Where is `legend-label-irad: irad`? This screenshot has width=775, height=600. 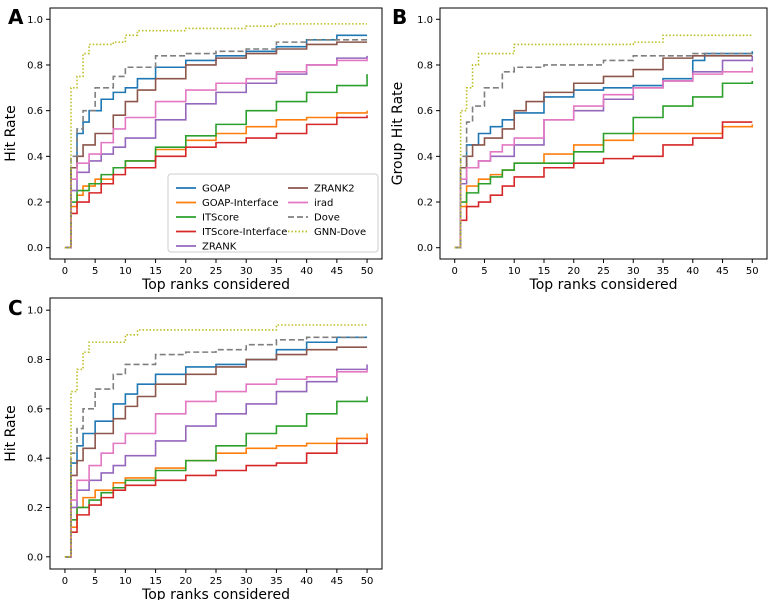
legend-label-irad: irad is located at coordinates (323, 203).